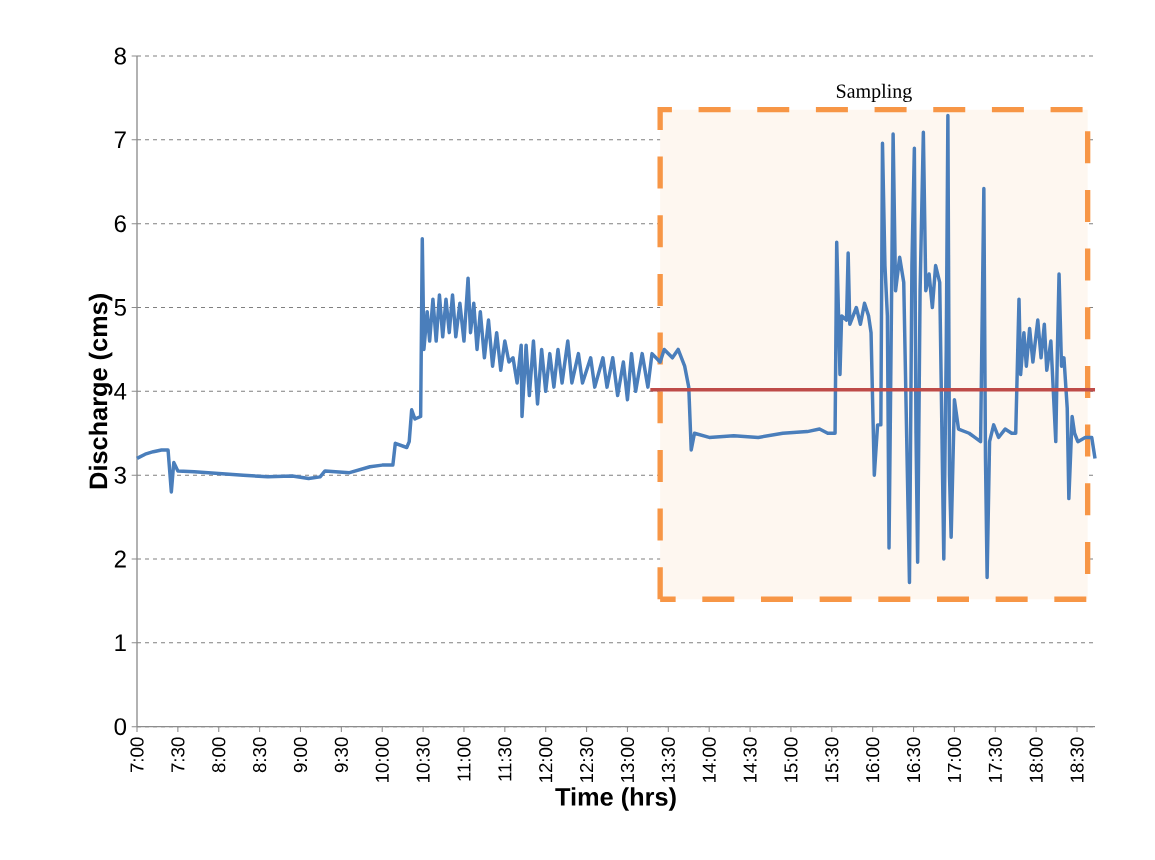 Image resolution: width=1155 pixels, height=860 pixels. Describe the element at coordinates (1036, 759) in the screenshot. I see `x-tick-label: 18:00` at that location.